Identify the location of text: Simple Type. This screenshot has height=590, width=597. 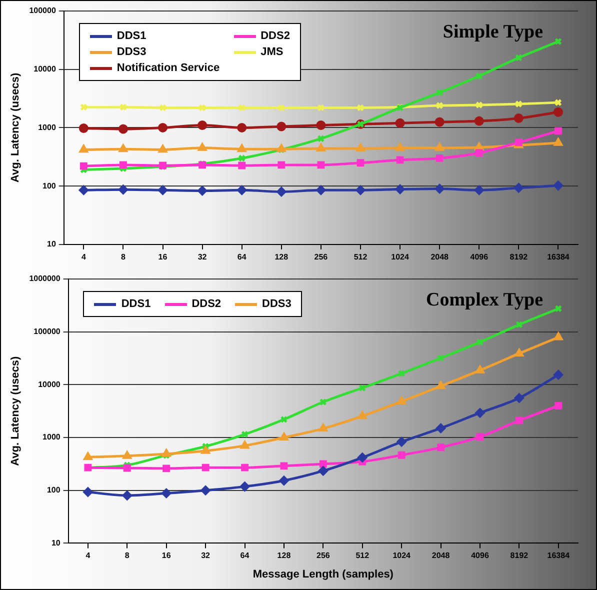
(492, 31).